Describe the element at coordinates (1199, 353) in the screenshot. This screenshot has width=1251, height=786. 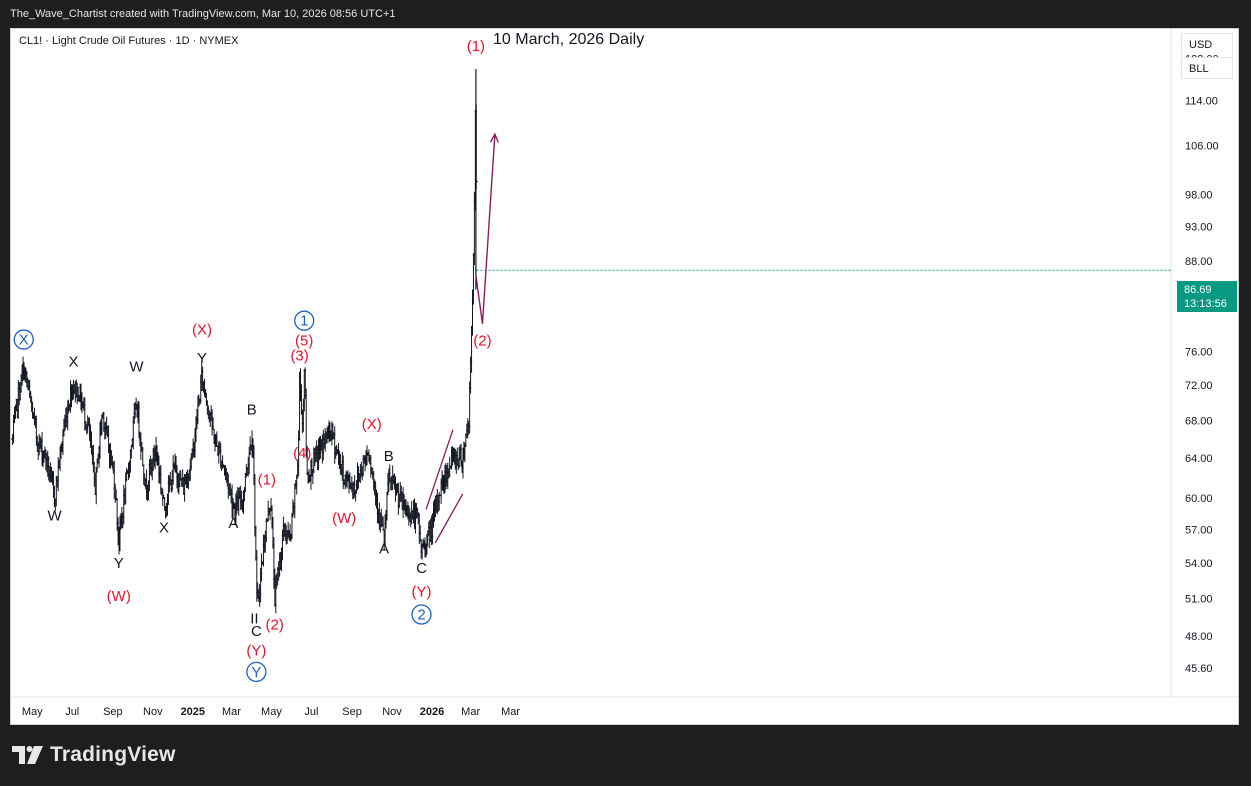
I see `y-tick-label: 76.00` at that location.